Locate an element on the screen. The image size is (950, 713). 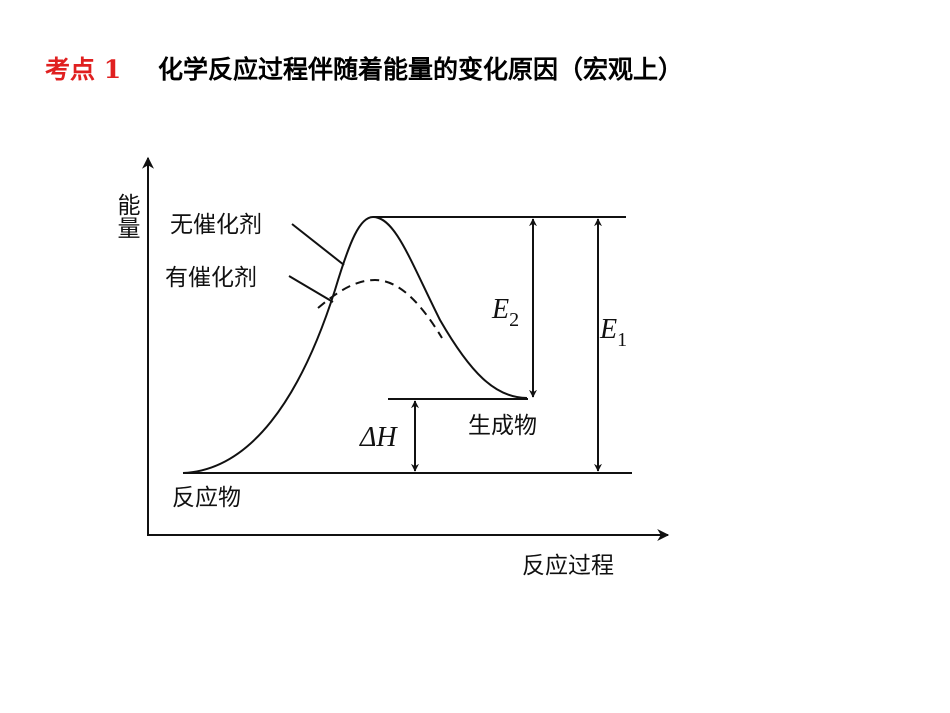
reactant-label: 反应物 is located at coordinates (206, 498).